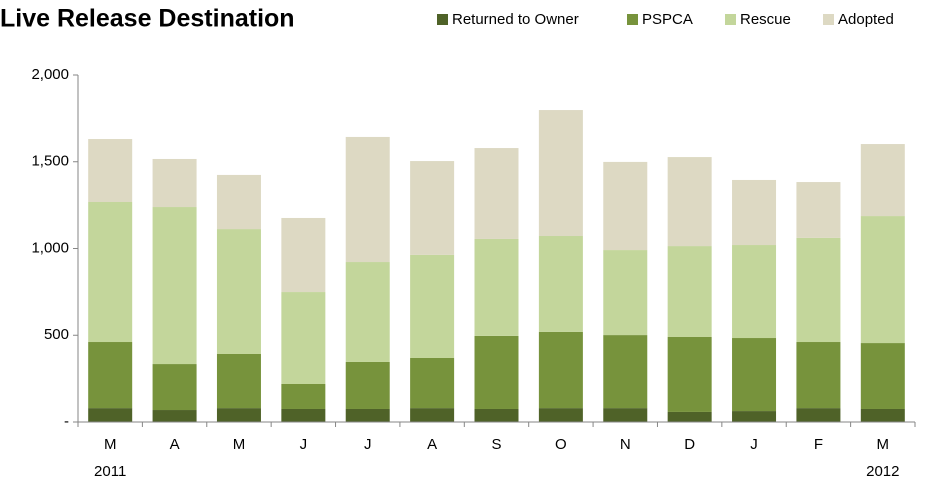  What do you see at coordinates (50, 74) in the screenshot?
I see `y-tick-label: 2,000` at bounding box center [50, 74].